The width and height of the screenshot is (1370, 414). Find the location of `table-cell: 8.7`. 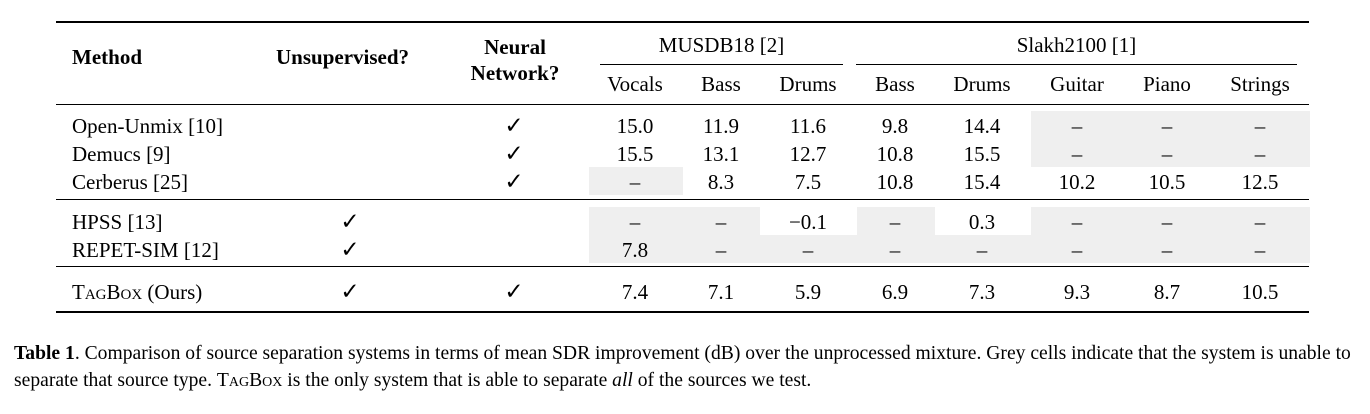

table-cell: 8.7 is located at coordinates (1167, 292).